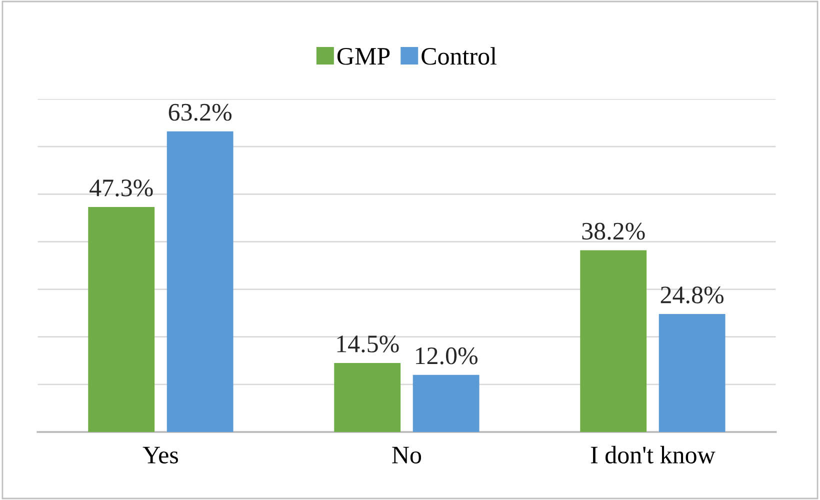  Describe the element at coordinates (407, 455) in the screenshot. I see `x-tick-label: No` at that location.